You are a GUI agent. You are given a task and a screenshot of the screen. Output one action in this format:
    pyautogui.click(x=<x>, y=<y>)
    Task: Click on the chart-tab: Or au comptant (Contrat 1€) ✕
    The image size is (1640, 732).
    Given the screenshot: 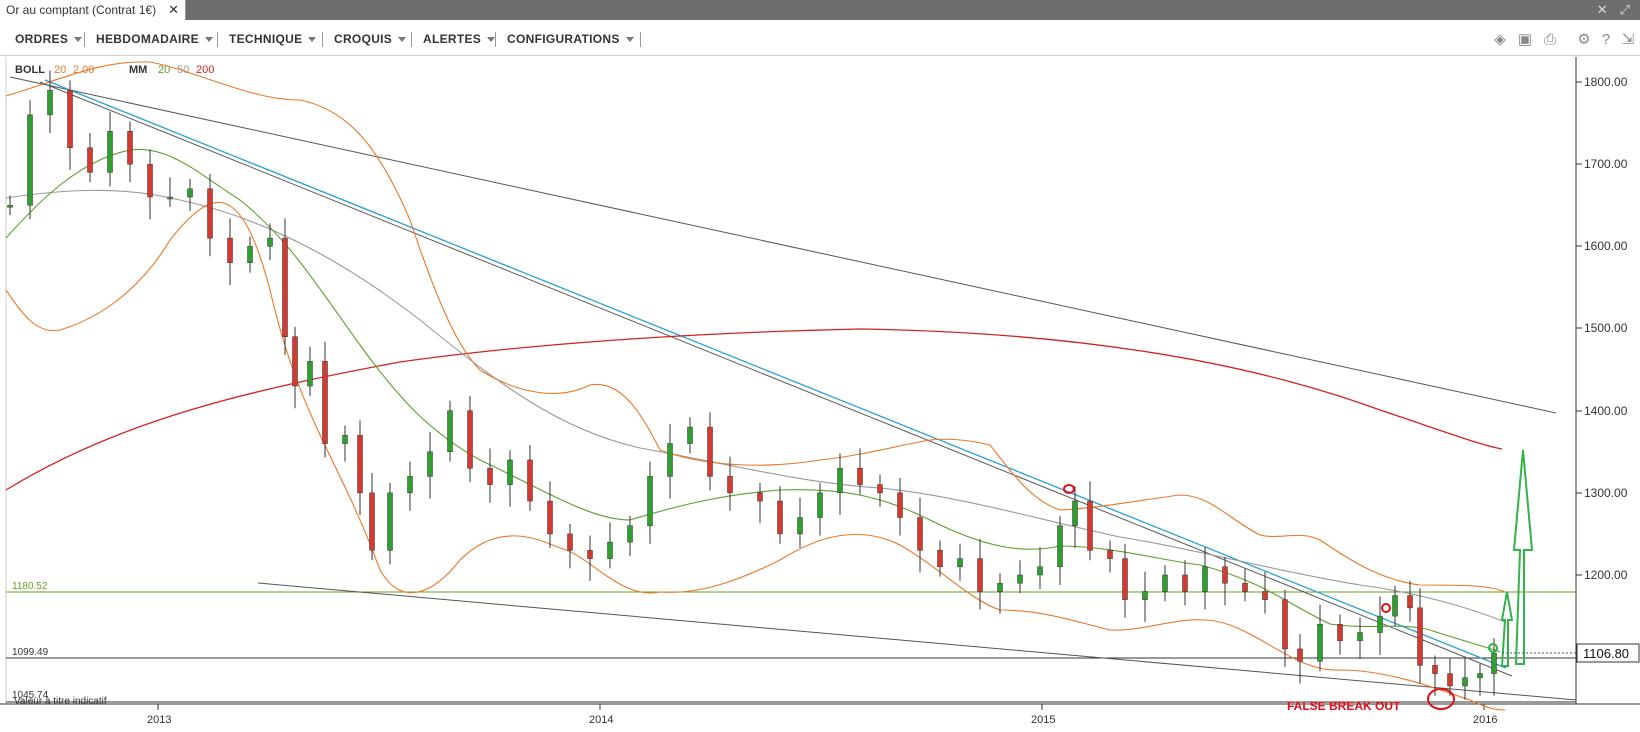 What is the action you would take?
    pyautogui.click(x=93, y=10)
    